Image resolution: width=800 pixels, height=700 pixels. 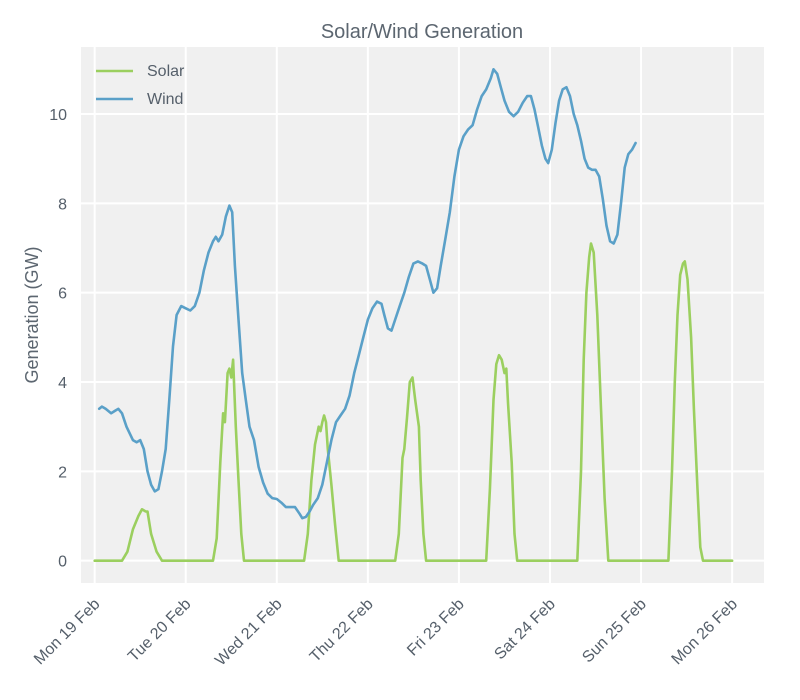 What do you see at coordinates (166, 71) in the screenshot?
I see `legend-label-solar: Solar` at bounding box center [166, 71].